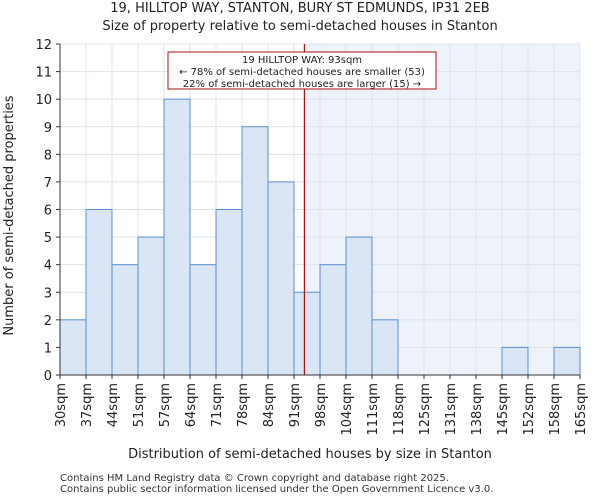 The height and width of the screenshot is (500, 600). What do you see at coordinates (177, 237) in the screenshot?
I see `bar-57sqm` at bounding box center [177, 237].